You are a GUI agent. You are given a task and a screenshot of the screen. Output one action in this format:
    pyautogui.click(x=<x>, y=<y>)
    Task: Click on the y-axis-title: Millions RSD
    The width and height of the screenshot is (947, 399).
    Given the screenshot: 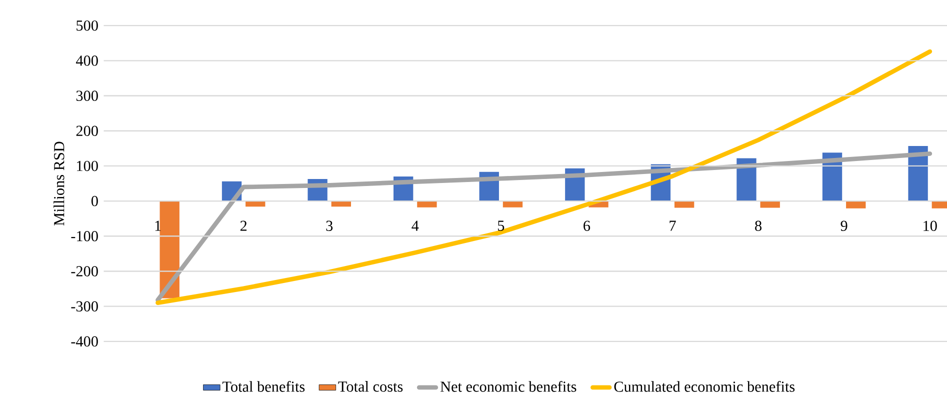 What is the action you would take?
    pyautogui.click(x=59, y=184)
    